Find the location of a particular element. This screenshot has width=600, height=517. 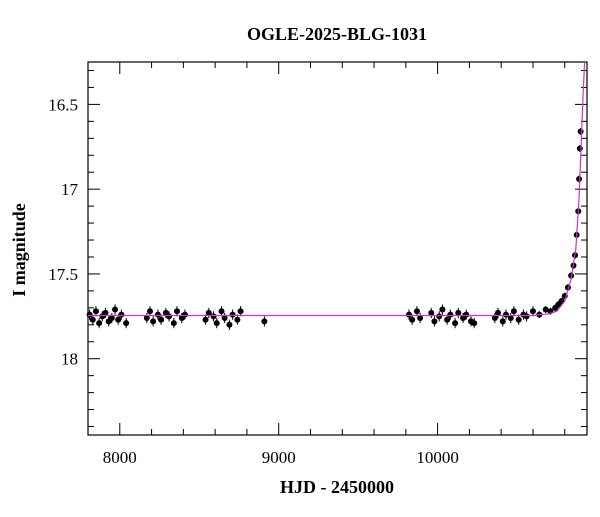

y-tick-label: 17 is located at coordinates (70, 189).